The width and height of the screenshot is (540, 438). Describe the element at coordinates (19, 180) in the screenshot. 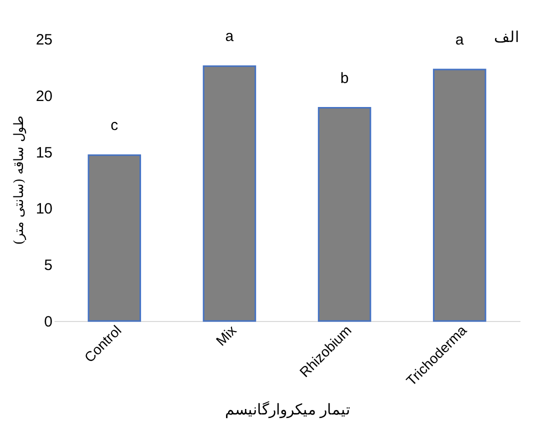

I see `y-axis-title: طول ساقه (سانتی متر)` at that location.